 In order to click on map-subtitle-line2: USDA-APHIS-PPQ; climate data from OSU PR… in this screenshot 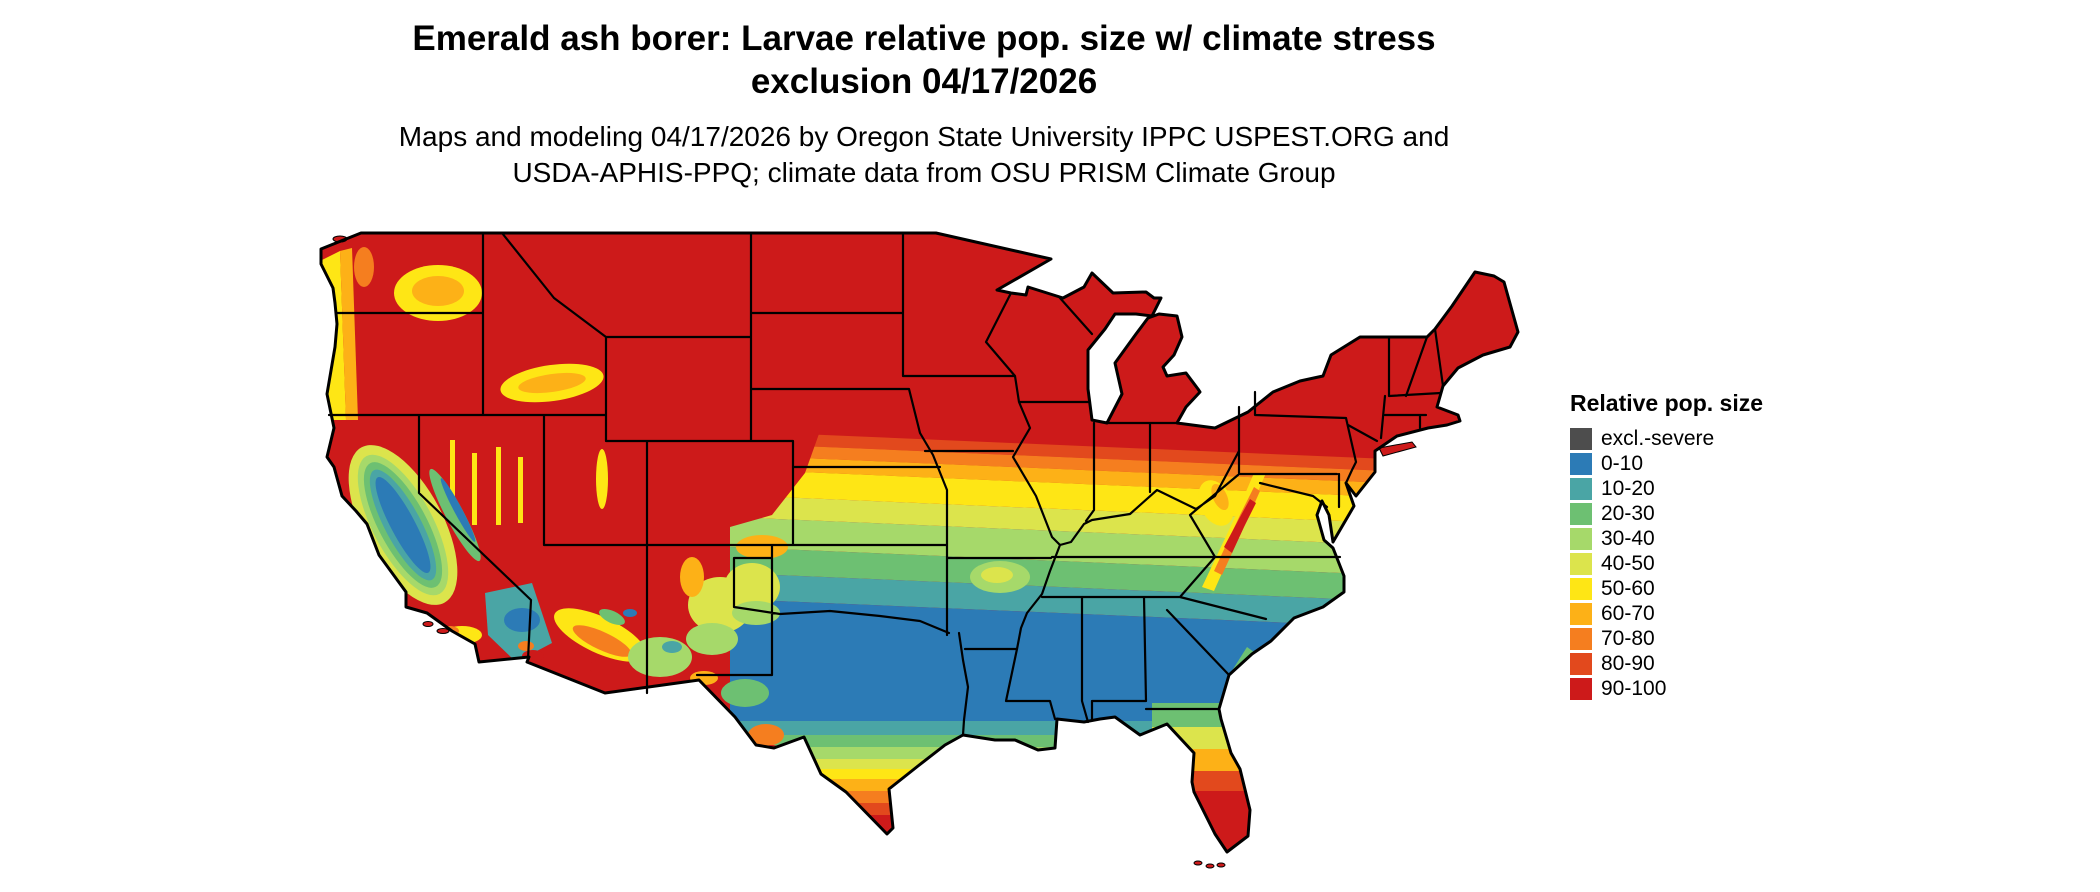, I will do `click(924, 173)`.